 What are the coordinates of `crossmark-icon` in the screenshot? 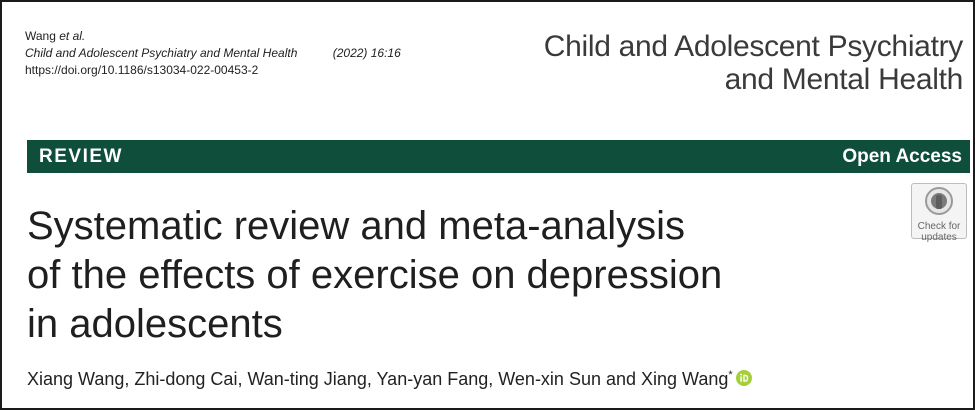 It's located at (939, 201).